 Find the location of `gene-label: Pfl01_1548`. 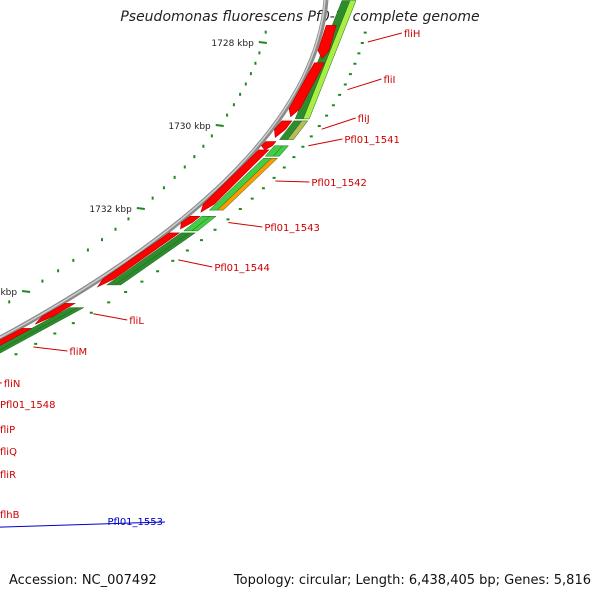

gene-label: Pfl01_1548 is located at coordinates (28, 405).